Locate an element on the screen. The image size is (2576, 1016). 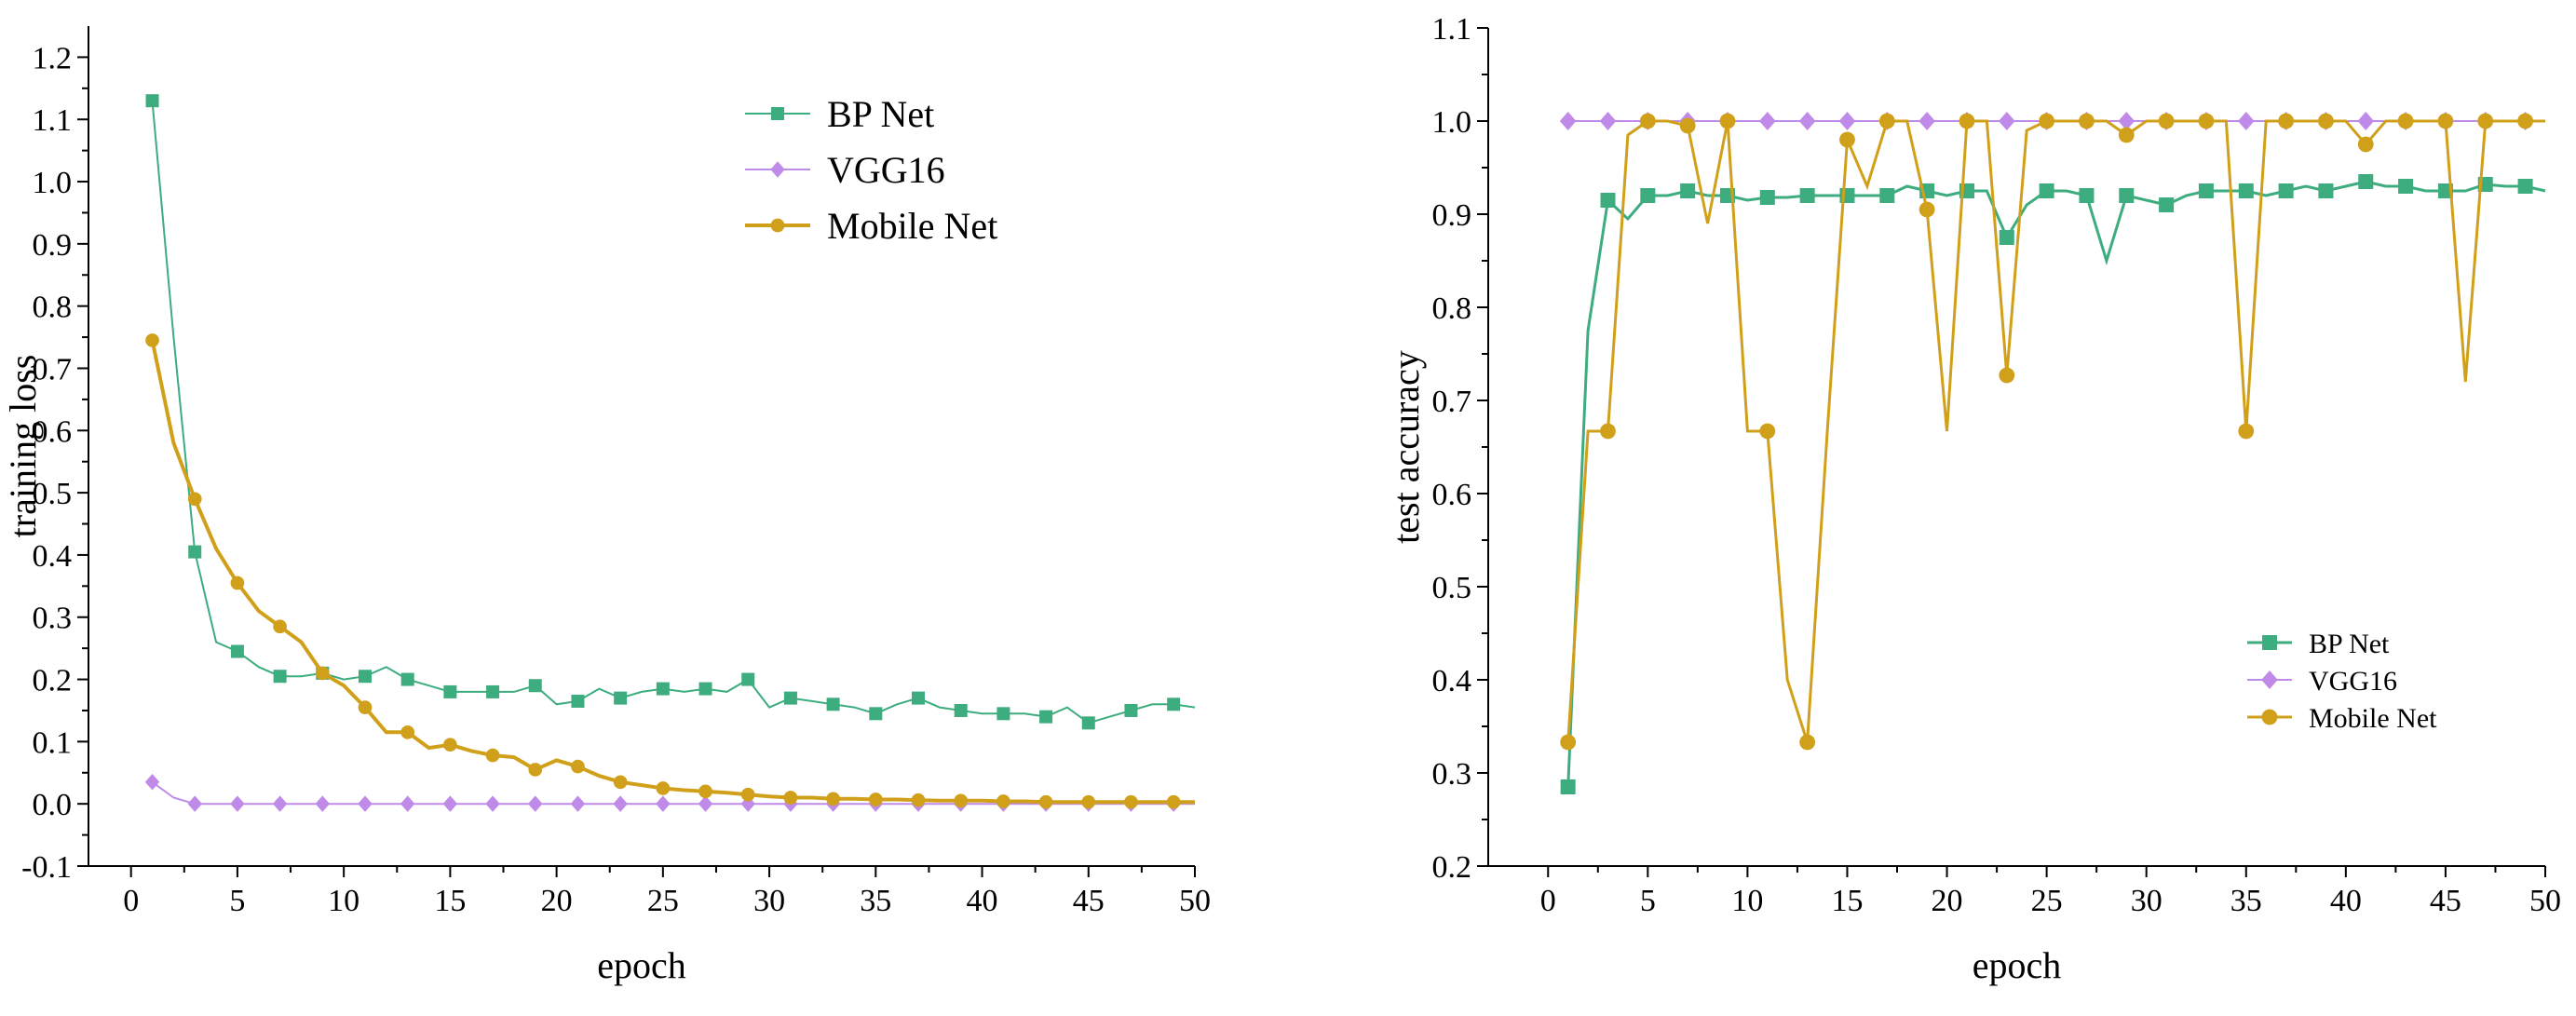
legend-marker is located at coordinates (777, 169).